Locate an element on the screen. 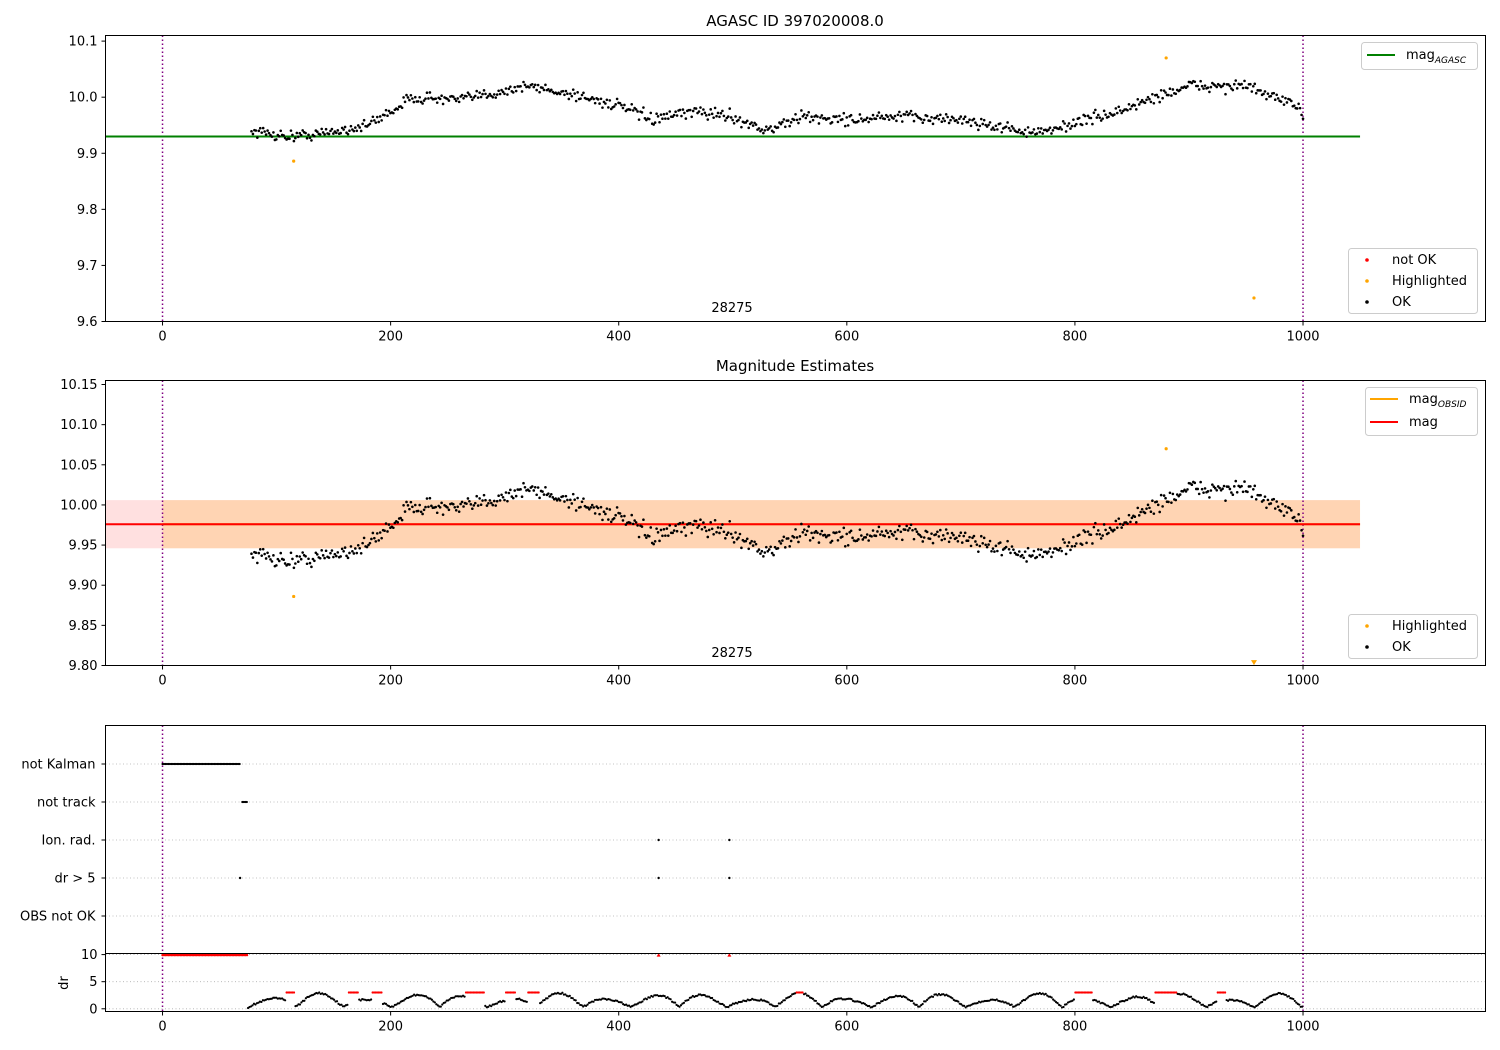  flag-label-3: dr > 5 is located at coordinates (74, 879).